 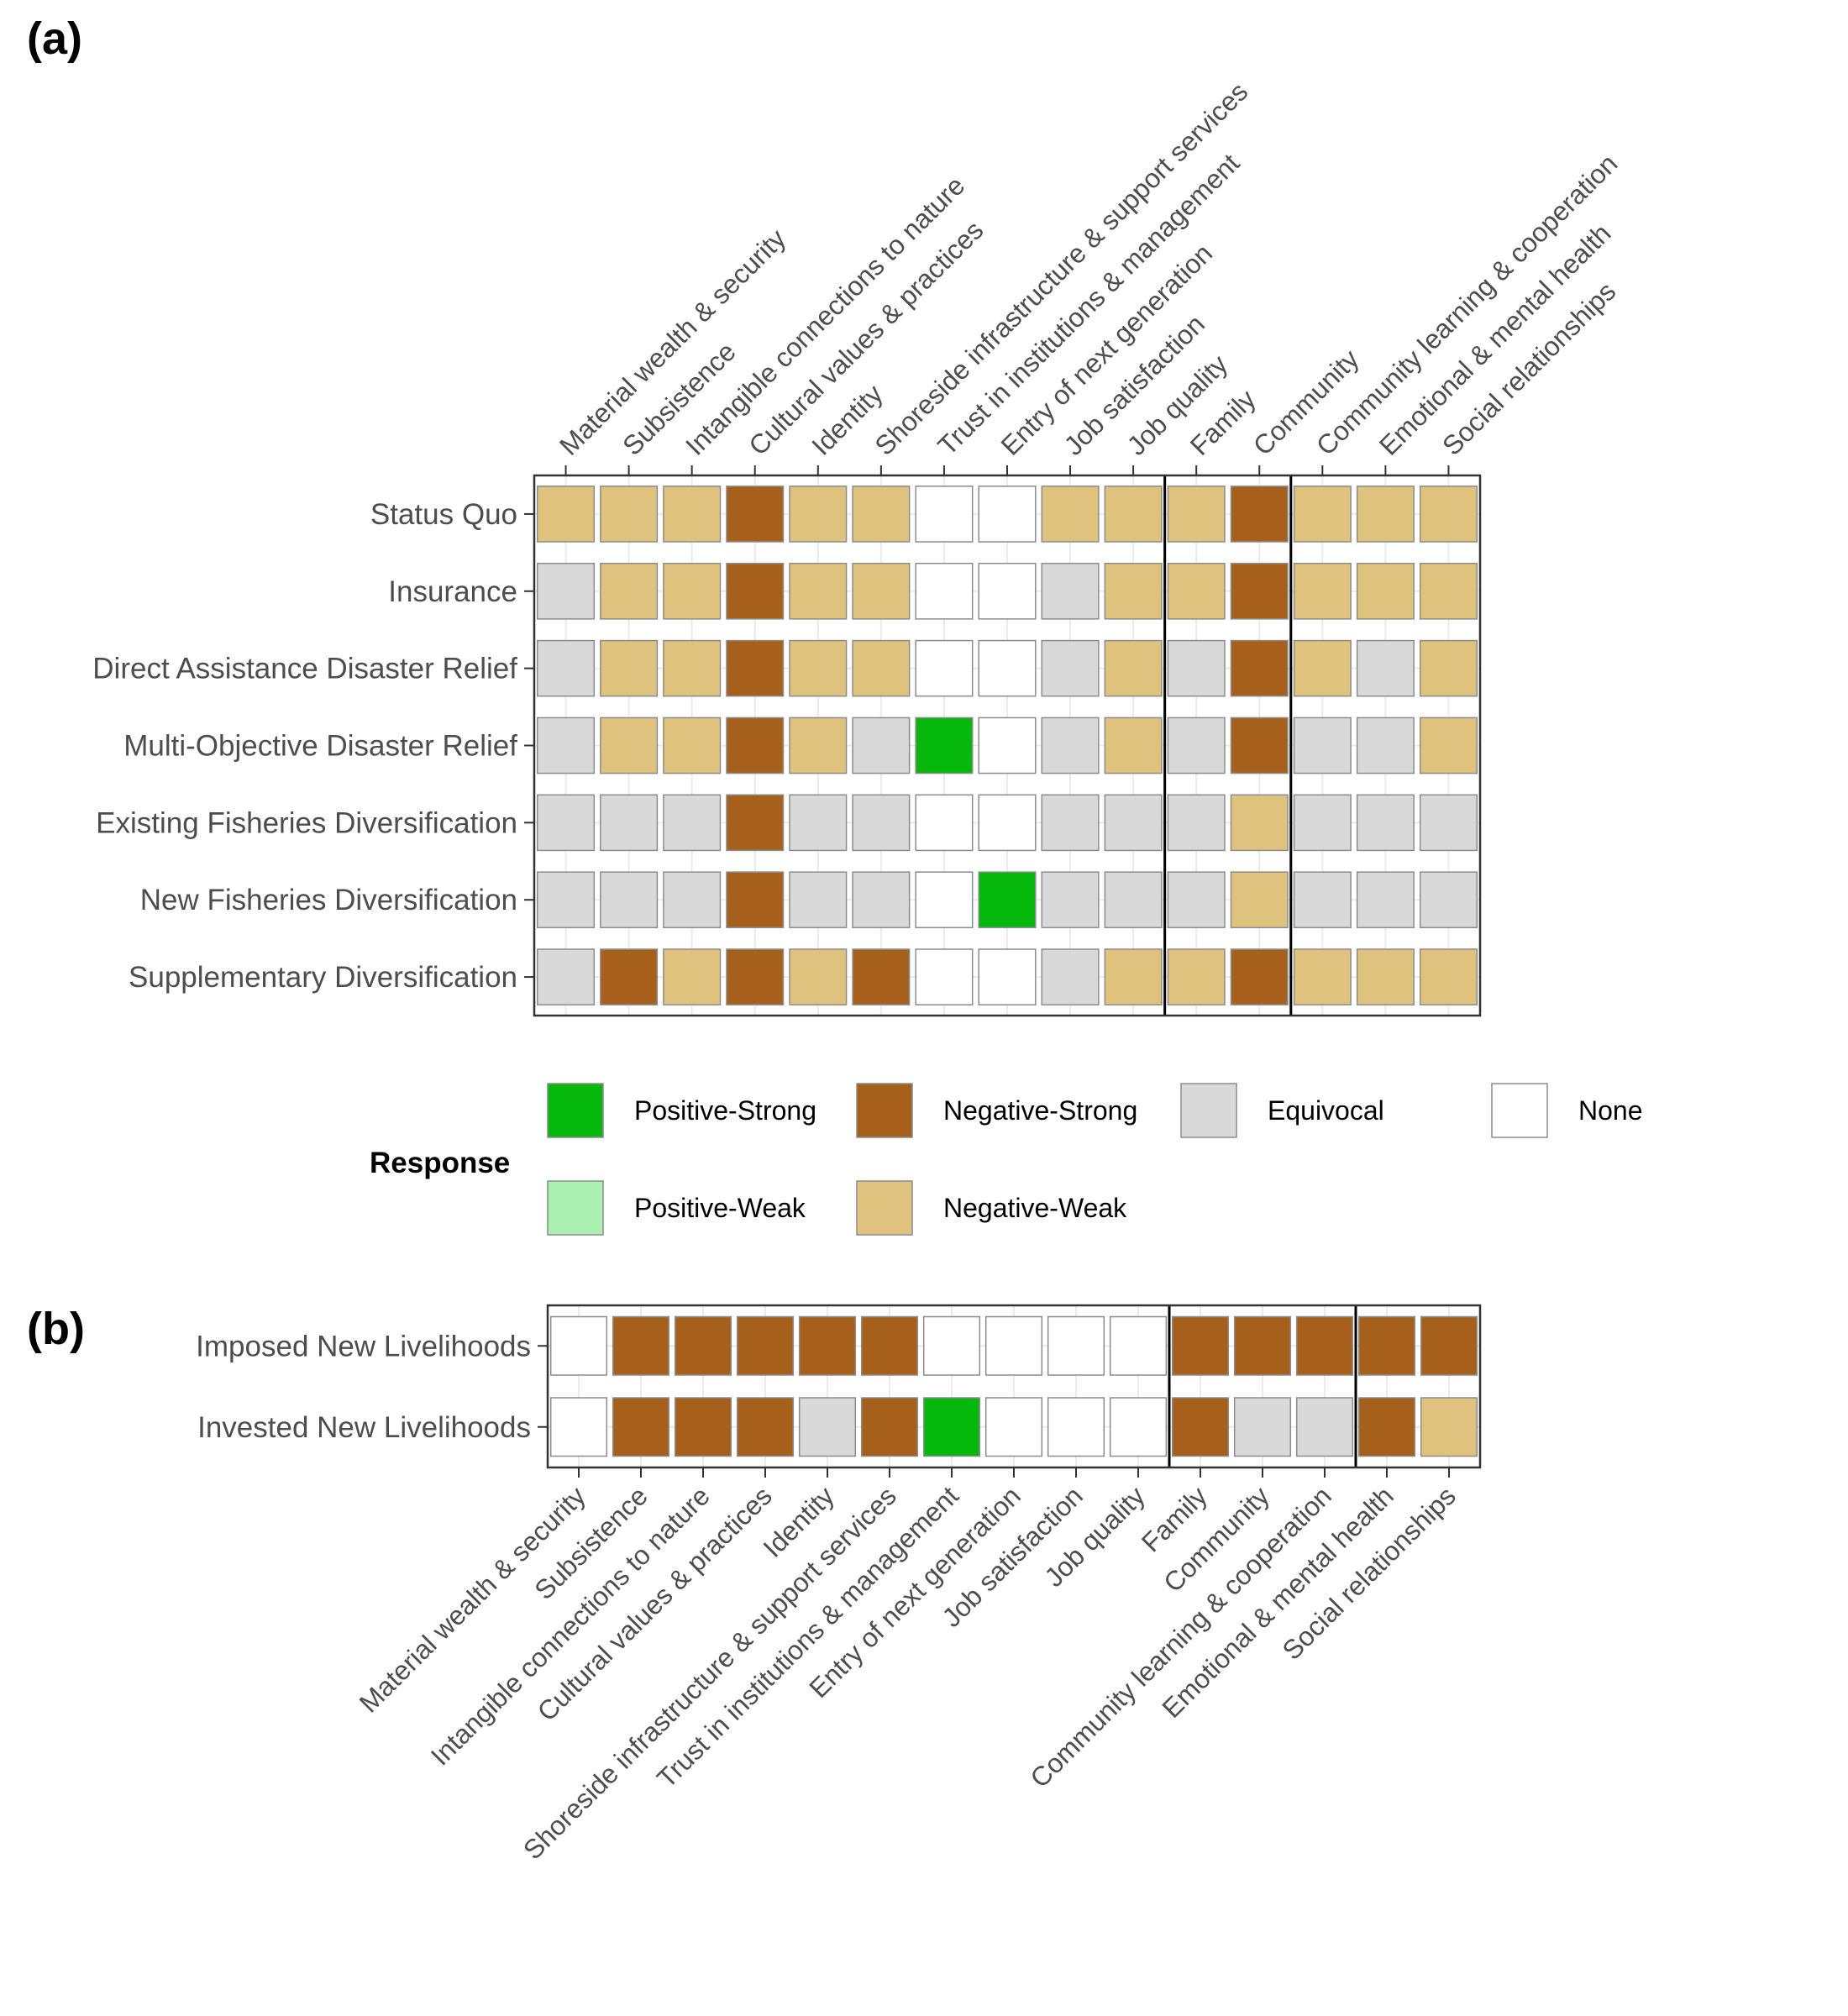 What do you see at coordinates (1007, 514) in the screenshot?
I see `tile-status-quo-entry-of-next-generation` at bounding box center [1007, 514].